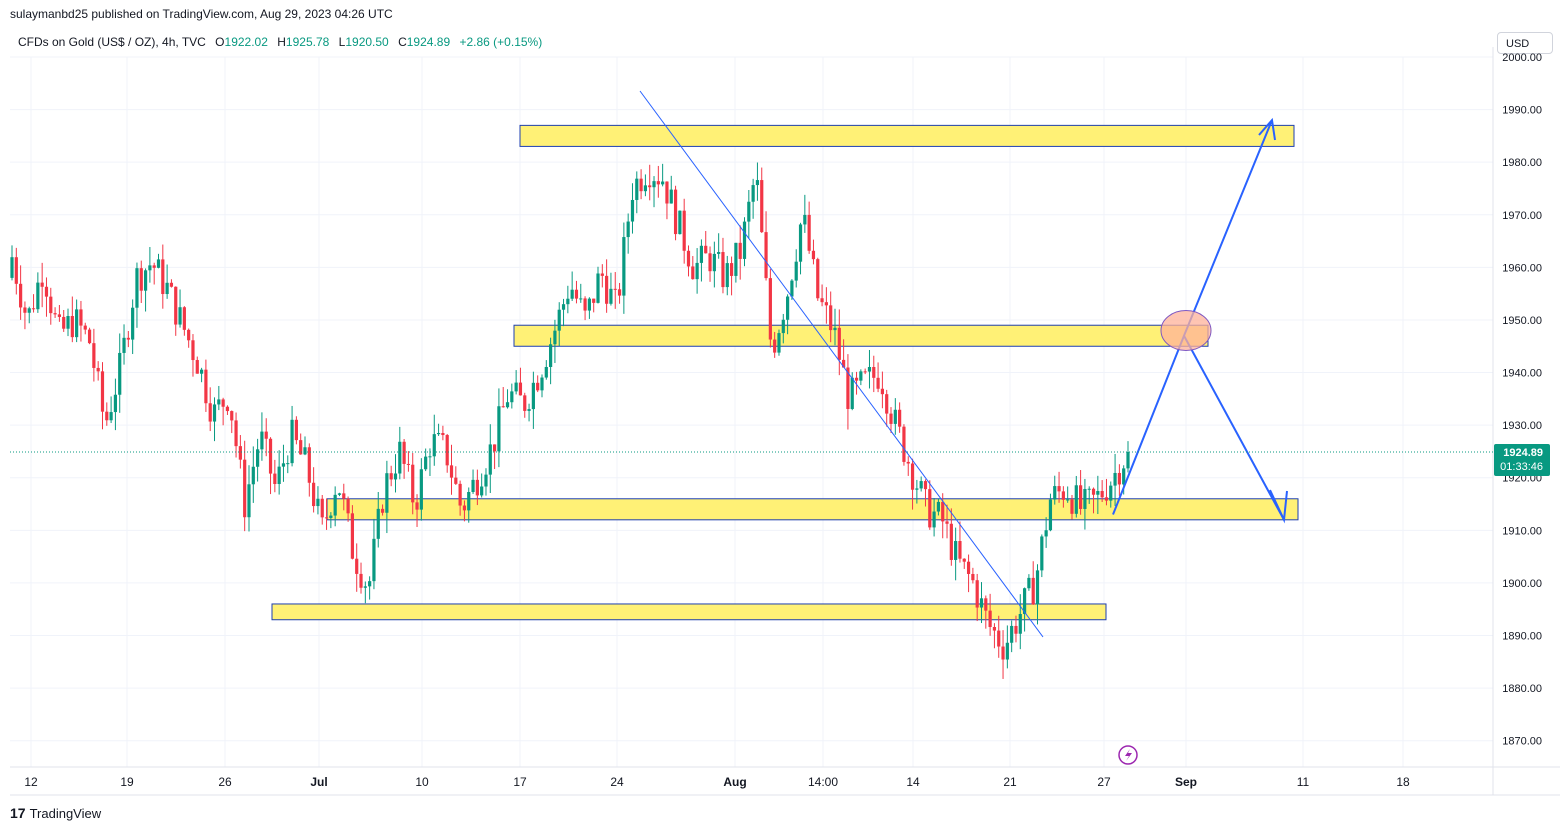  I want to click on currency-button: USD, so click(1525, 43).